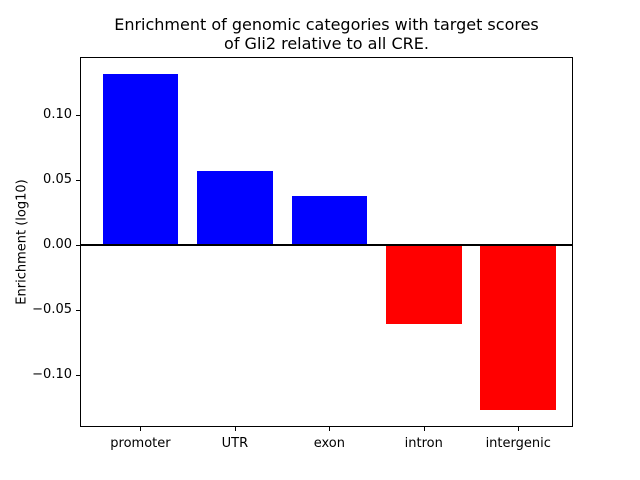  Describe the element at coordinates (330, 429) in the screenshot. I see `x-tick-mark-exon` at that location.